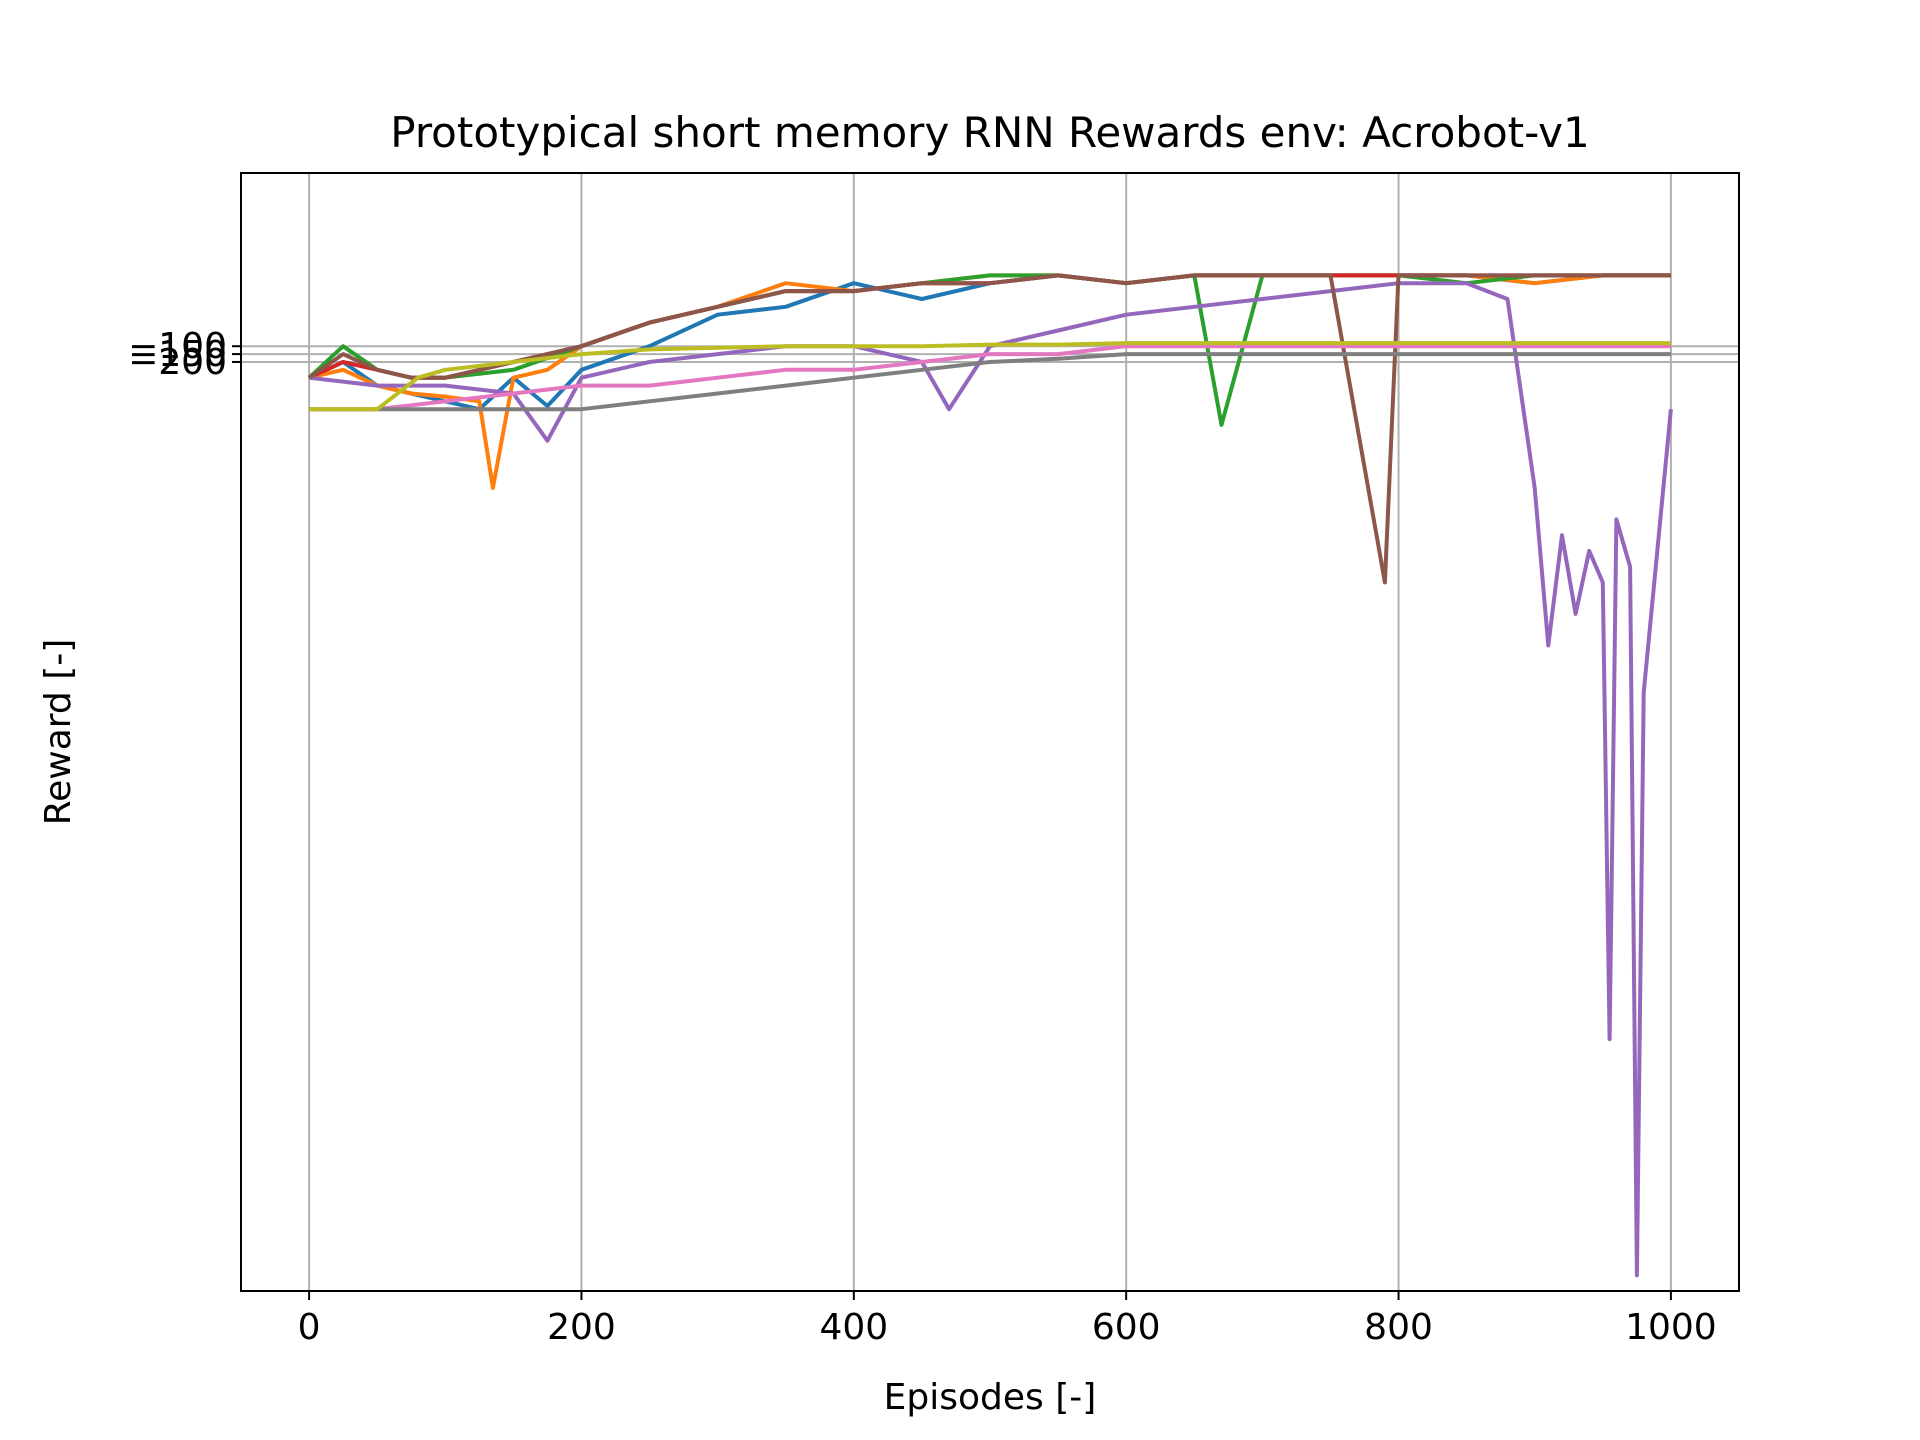  What do you see at coordinates (58, 732) in the screenshot?
I see `y-axis-label: Reward [-]` at bounding box center [58, 732].